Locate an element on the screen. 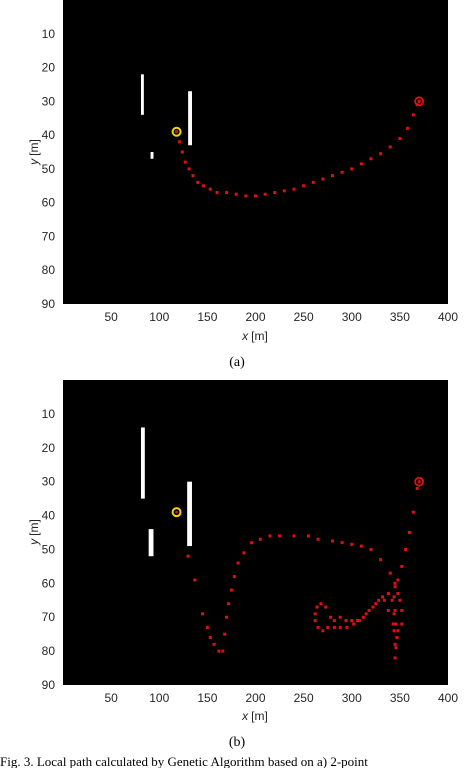 This screenshot has width=474, height=768. x-var-b: x is located at coordinates (245, 716).